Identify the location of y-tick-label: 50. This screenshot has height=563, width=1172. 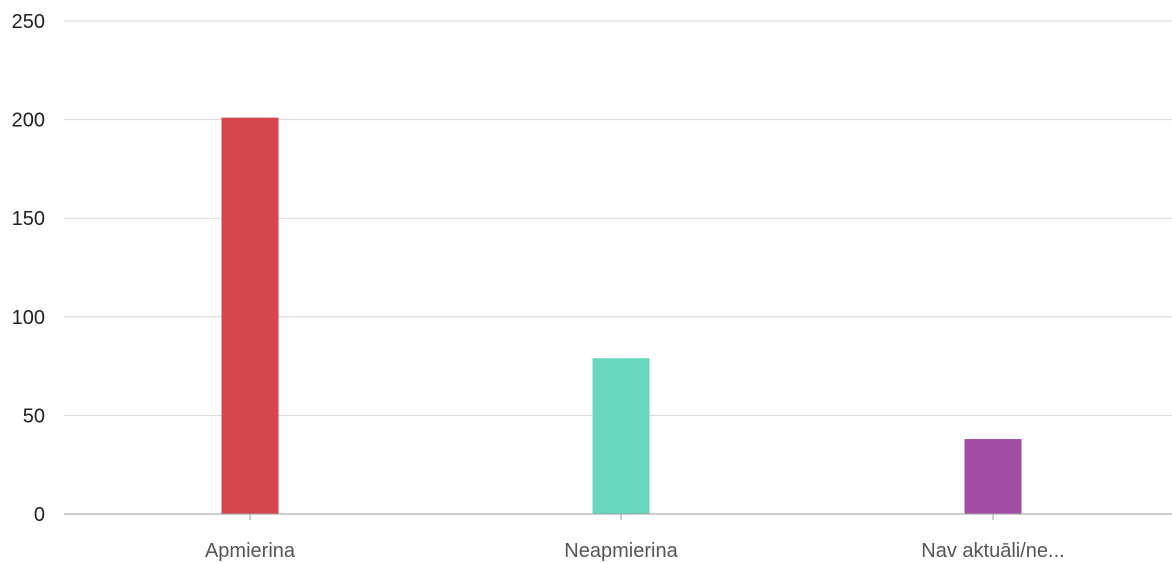
(34, 416).